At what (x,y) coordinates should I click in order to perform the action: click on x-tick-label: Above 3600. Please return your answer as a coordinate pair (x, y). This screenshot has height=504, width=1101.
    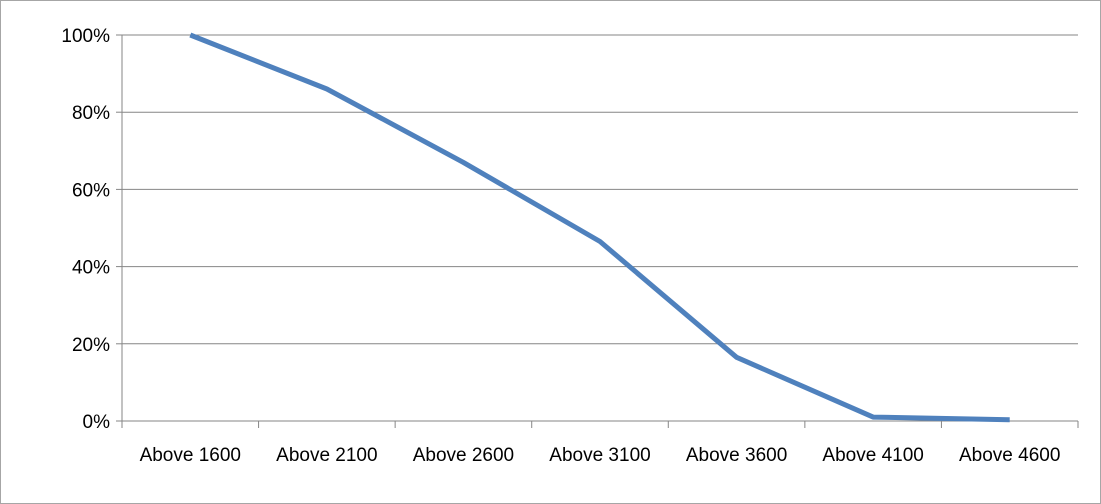
    Looking at the image, I should click on (736, 455).